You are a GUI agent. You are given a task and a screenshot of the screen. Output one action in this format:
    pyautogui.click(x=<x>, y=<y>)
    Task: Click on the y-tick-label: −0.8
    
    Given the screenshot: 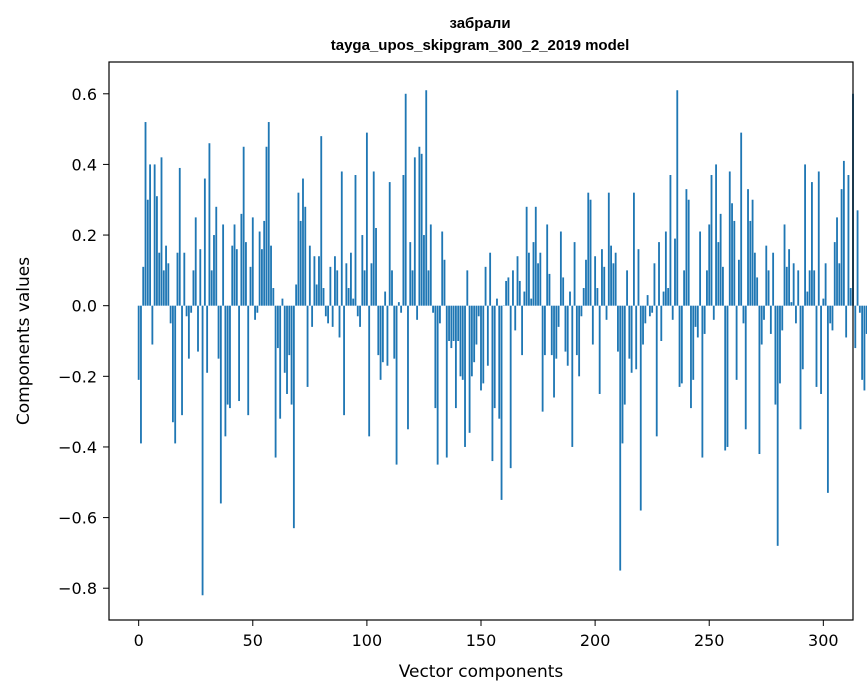 What is the action you would take?
    pyautogui.click(x=77, y=588)
    